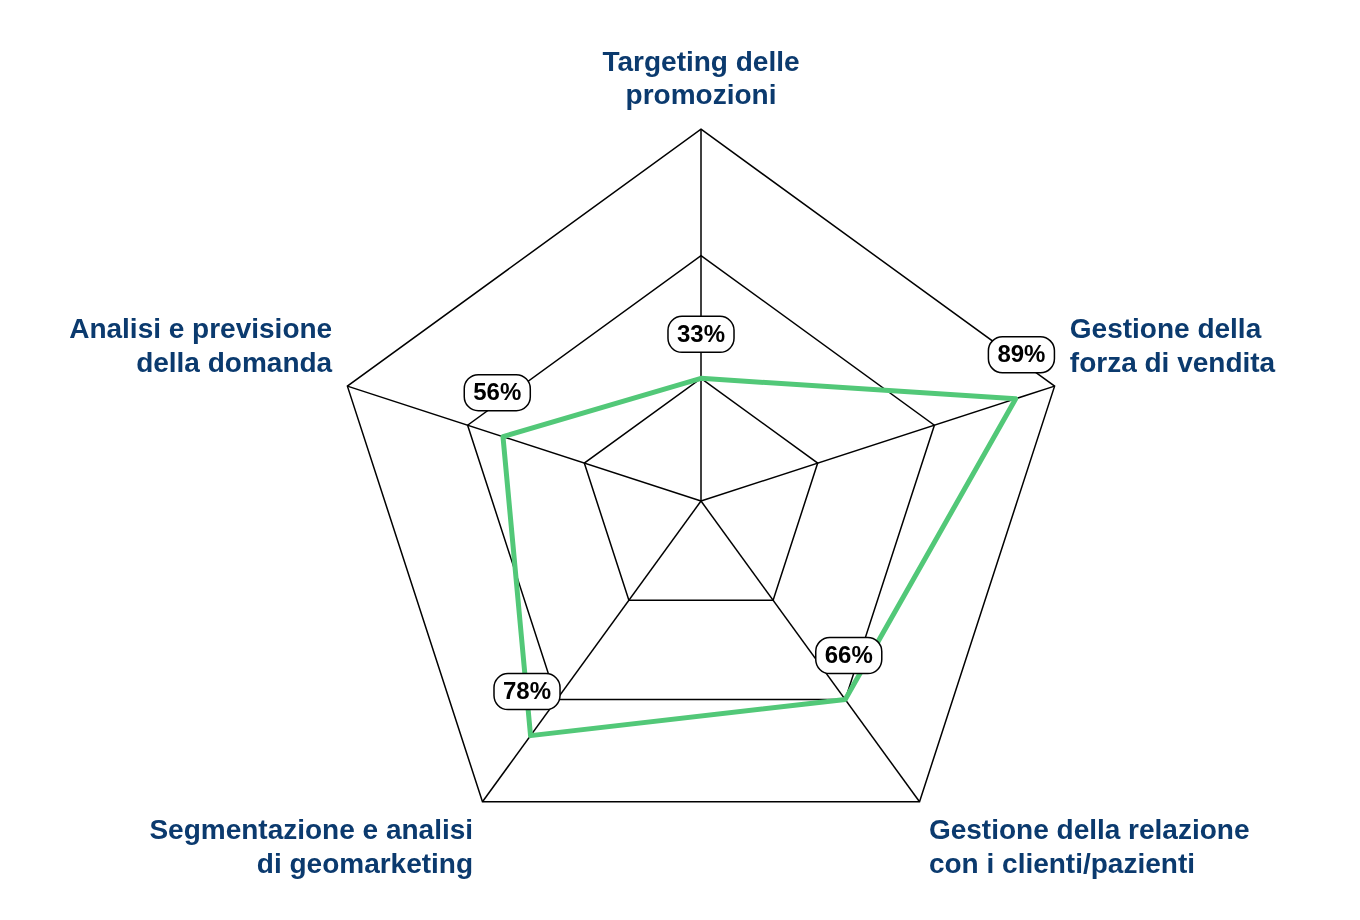 The height and width of the screenshot is (920, 1360). What do you see at coordinates (201, 346) in the screenshot?
I see `spoke-label: Analisi e previsione della domanda` at bounding box center [201, 346].